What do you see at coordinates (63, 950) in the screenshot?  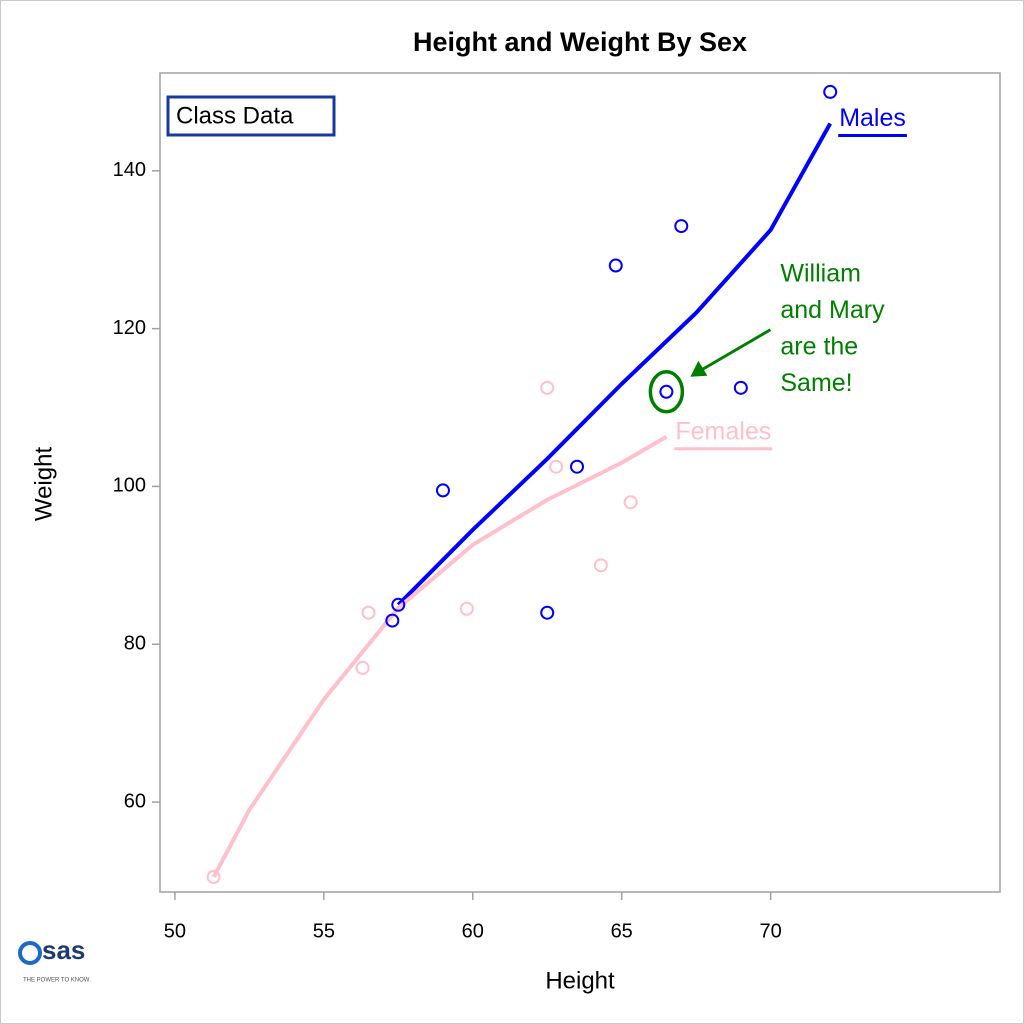 I see `logo-text: sas` at bounding box center [63, 950].